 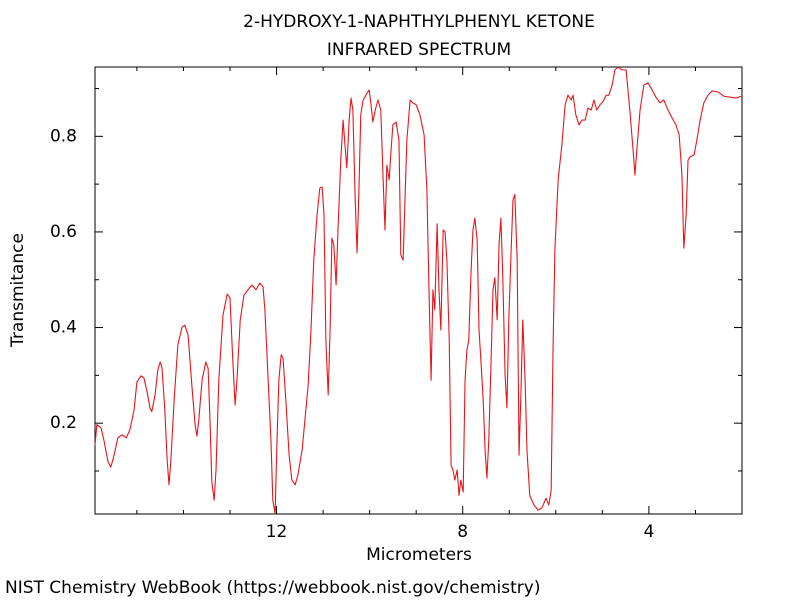 What do you see at coordinates (18, 290) in the screenshot?
I see `y-axis-label: Transmitance` at bounding box center [18, 290].